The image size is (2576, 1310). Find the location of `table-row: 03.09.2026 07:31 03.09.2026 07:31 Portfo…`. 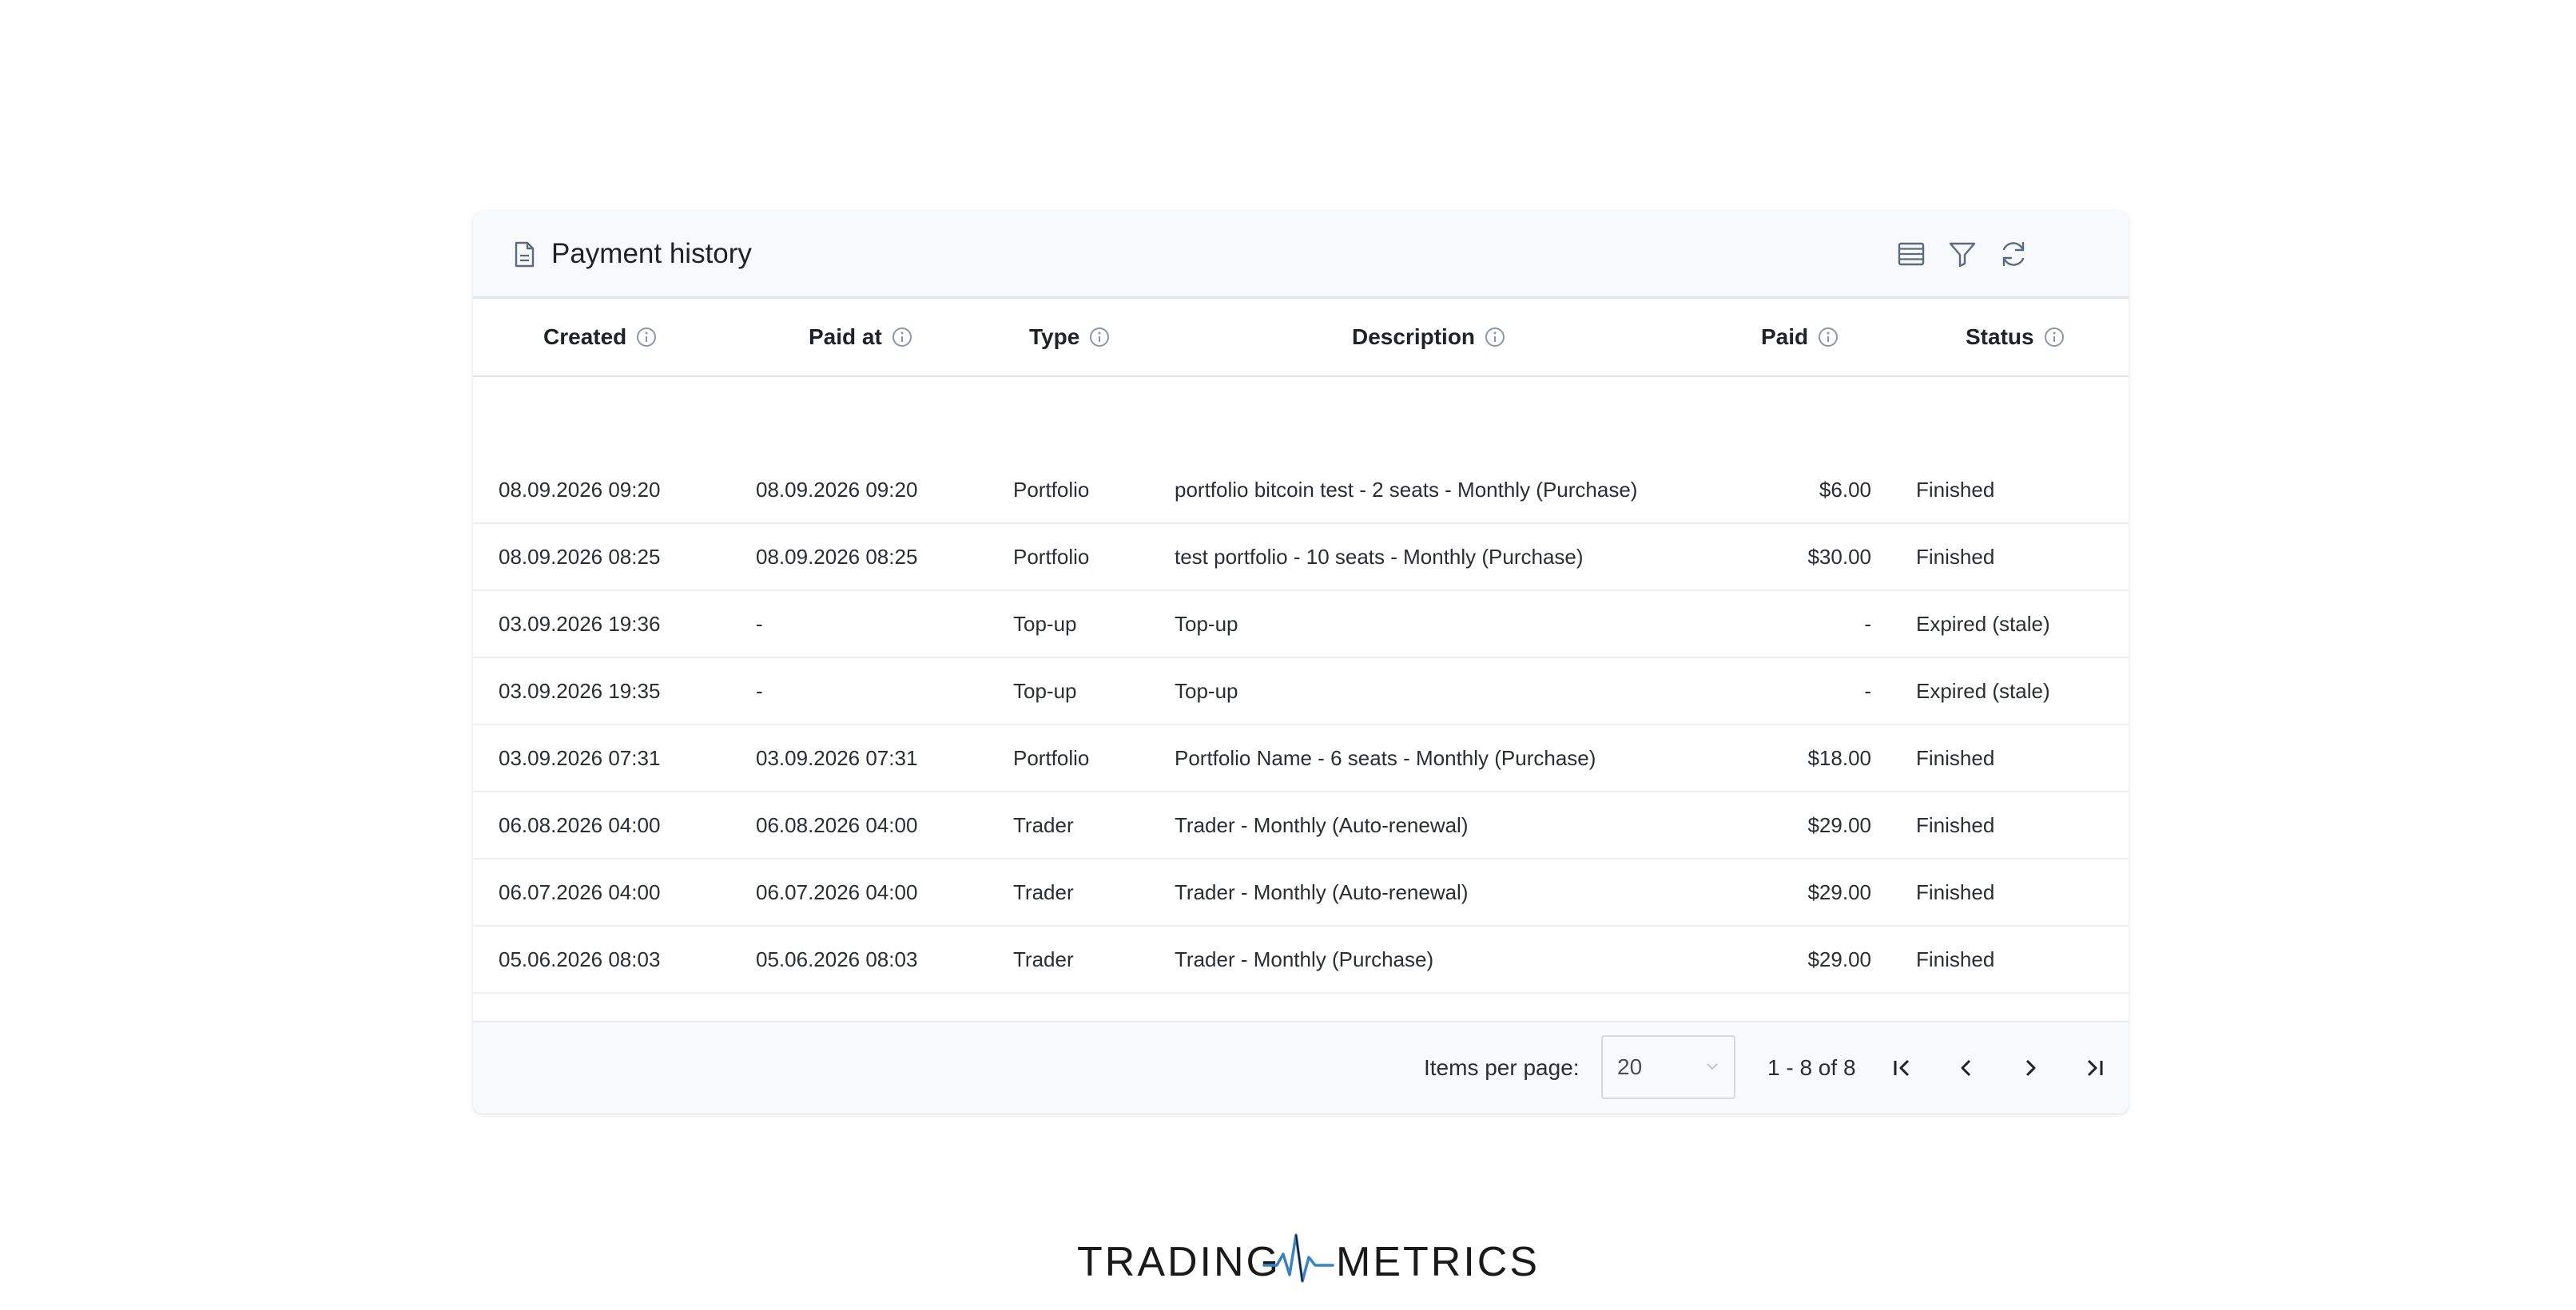

table-row: 03.09.2026 07:31 03.09.2026 07:31 Portfo… is located at coordinates (1301, 759).